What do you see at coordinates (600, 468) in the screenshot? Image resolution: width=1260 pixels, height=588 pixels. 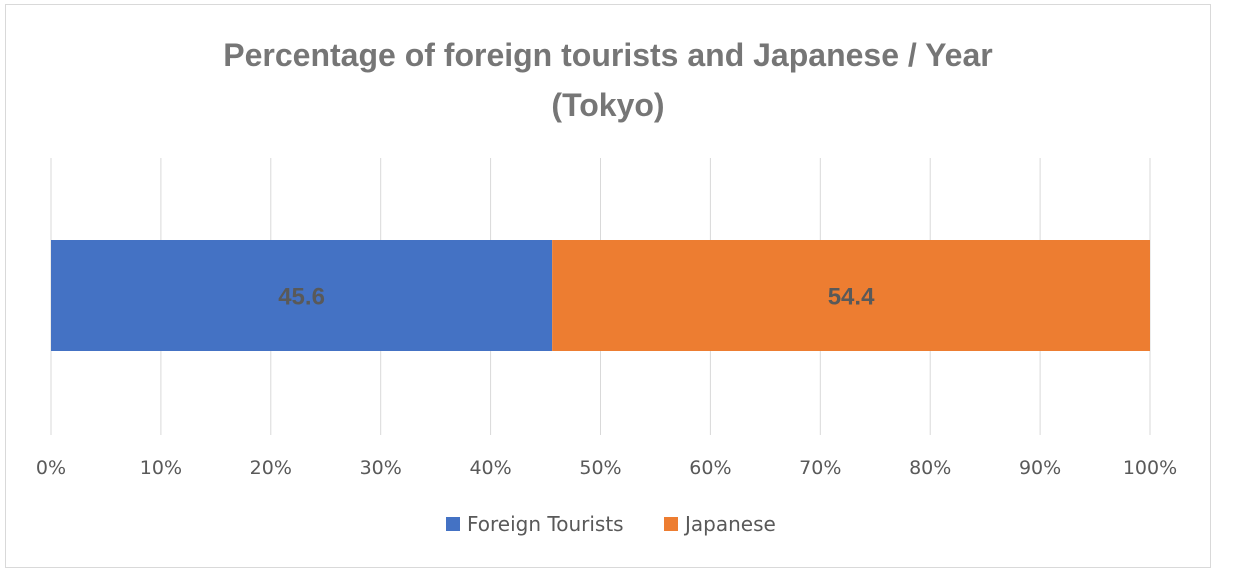 I see `x-tick-label: 50%` at bounding box center [600, 468].